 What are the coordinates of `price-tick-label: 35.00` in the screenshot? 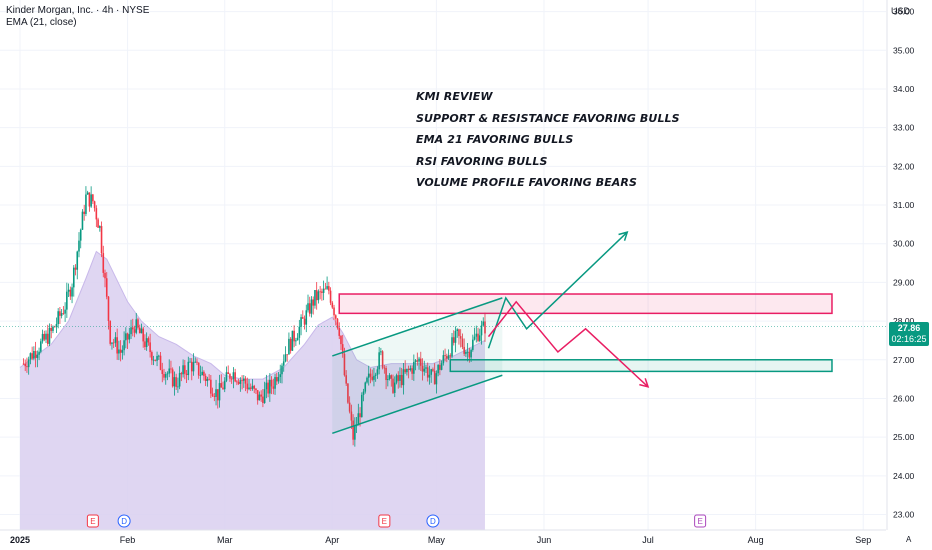 It's located at (904, 50).